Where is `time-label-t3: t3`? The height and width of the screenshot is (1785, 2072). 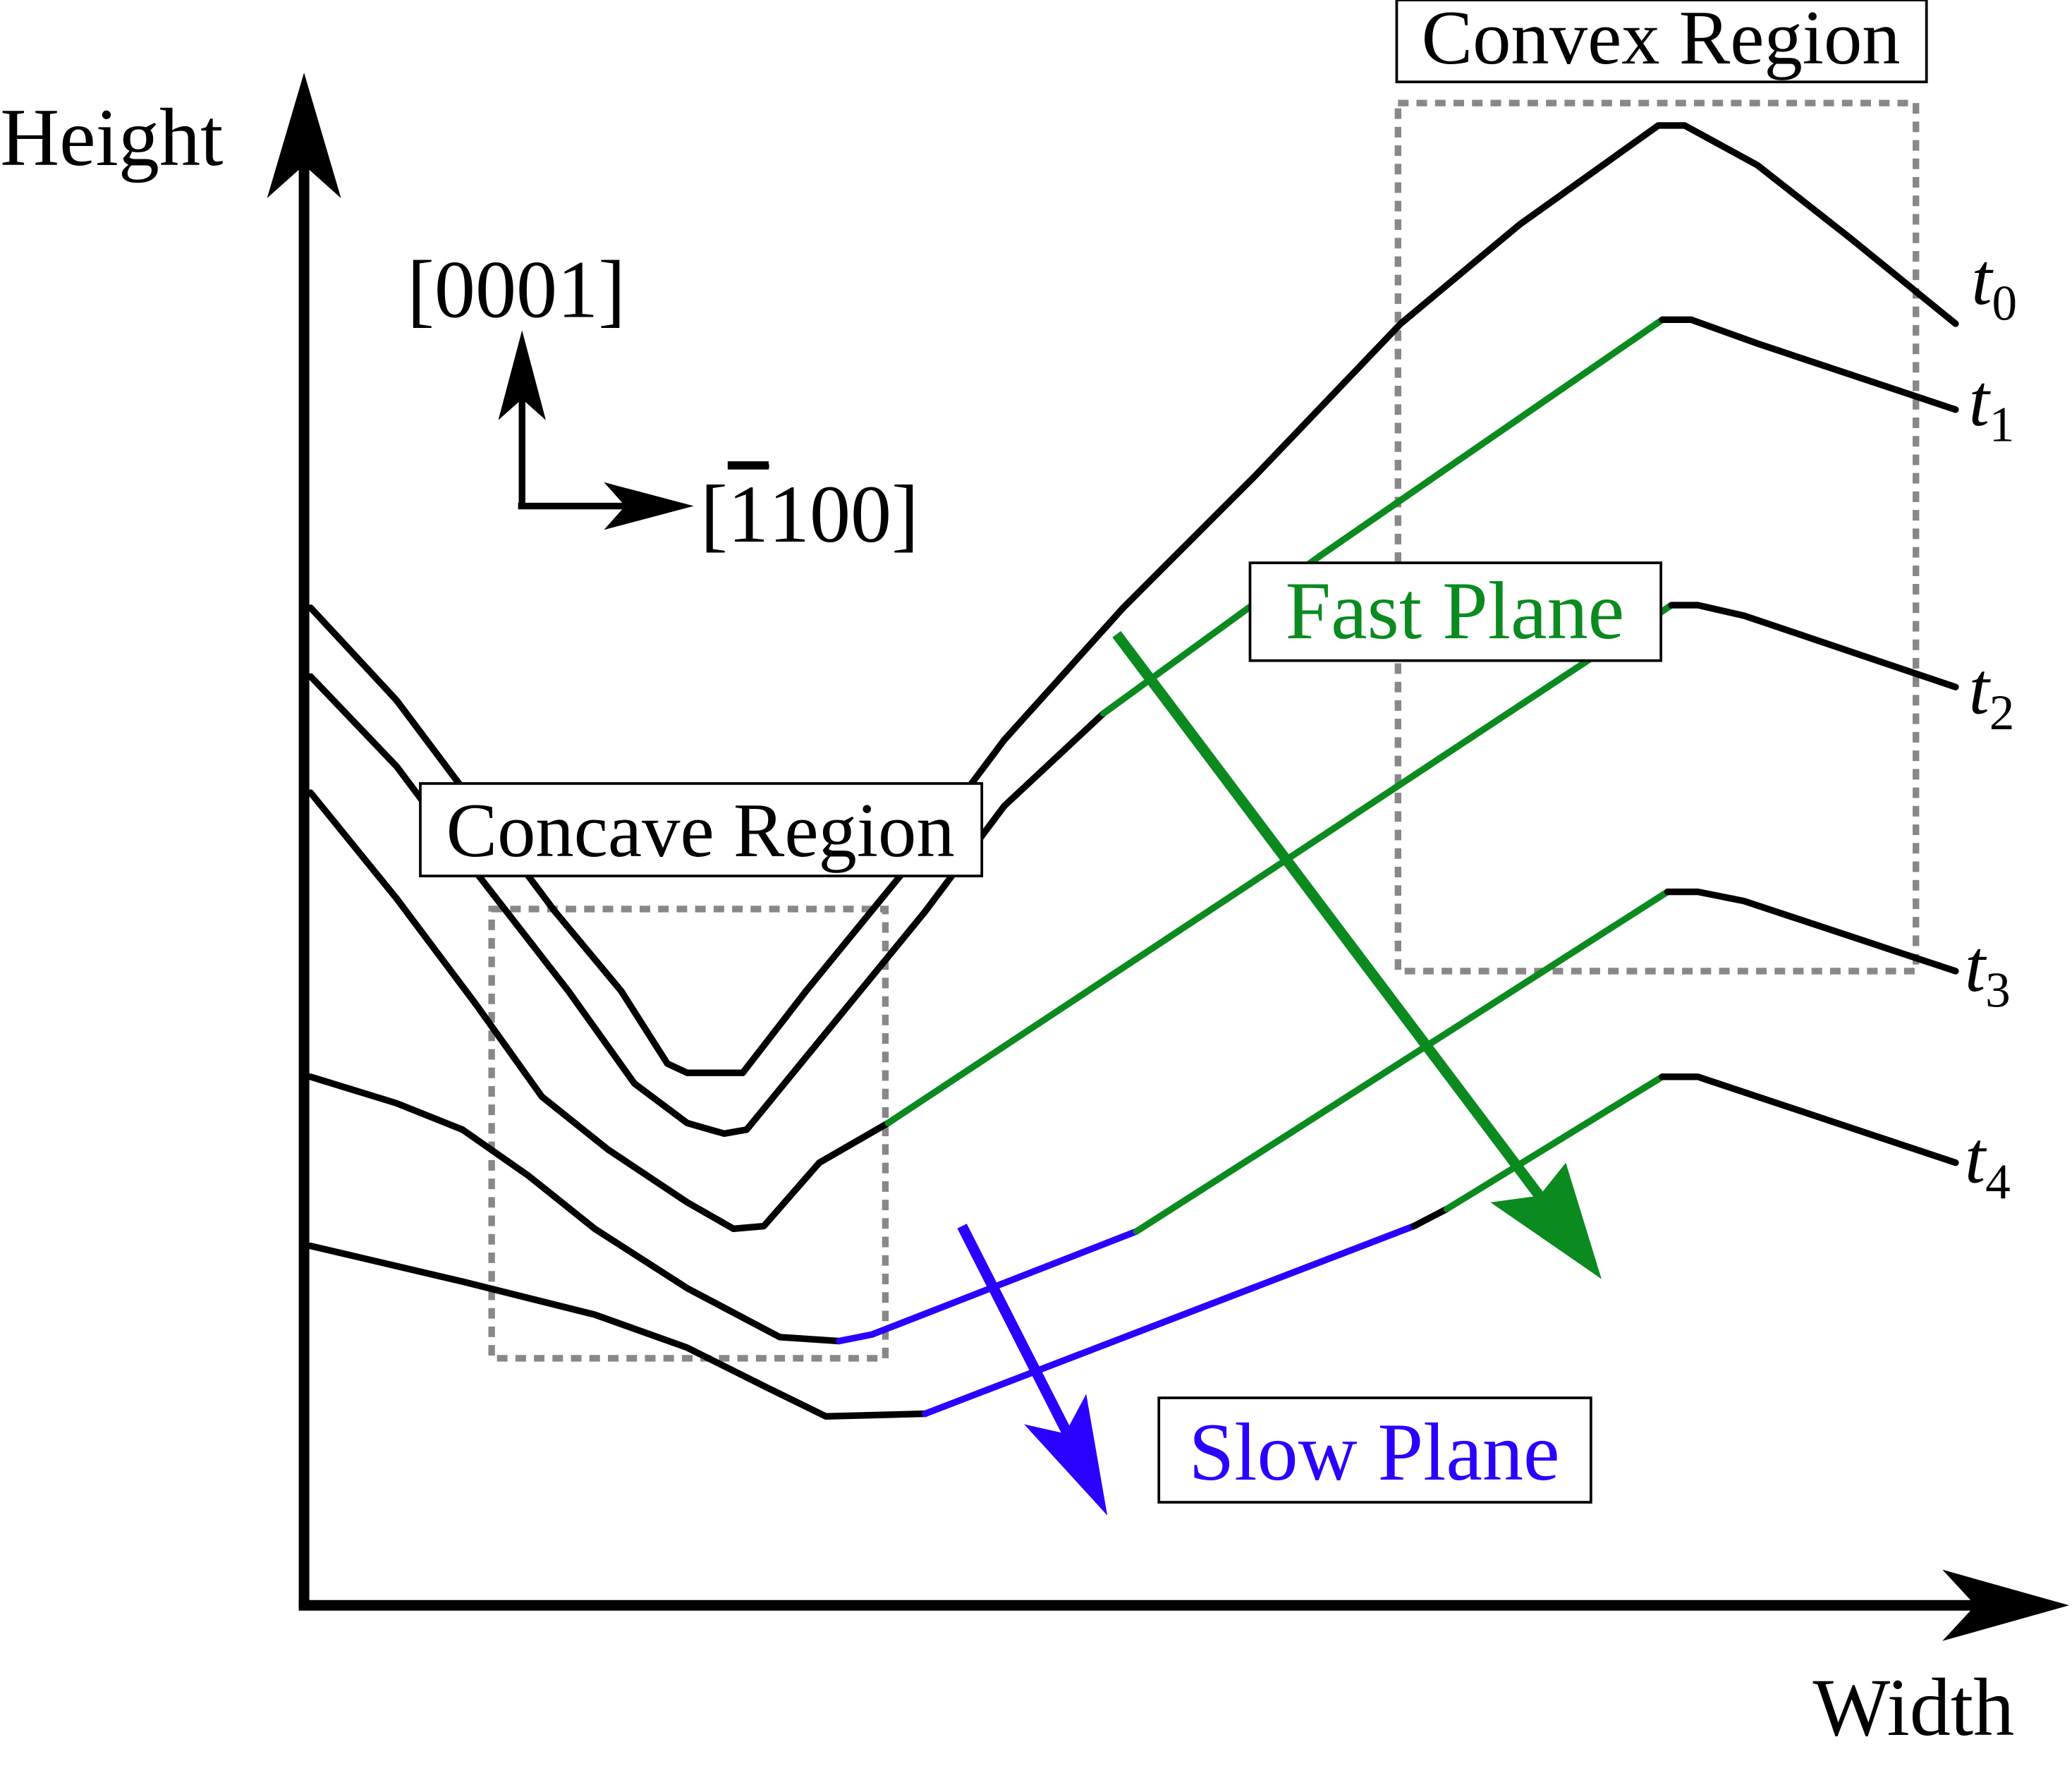 time-label-t3: t3 is located at coordinates (1988, 972).